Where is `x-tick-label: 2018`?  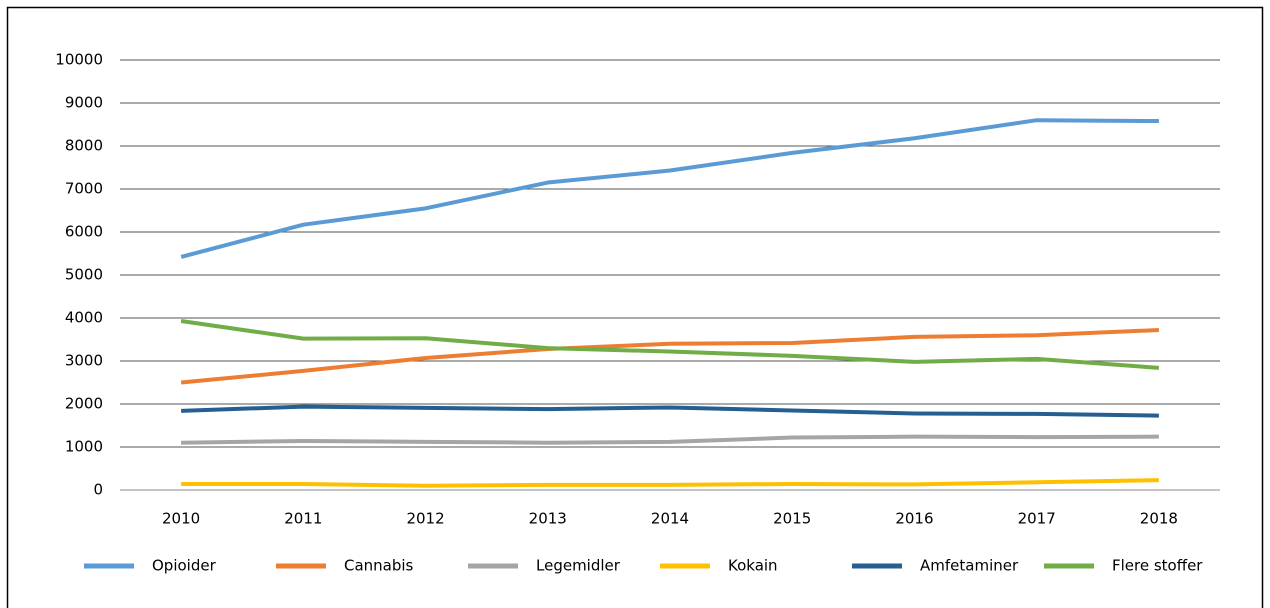 x-tick-label: 2018 is located at coordinates (1159, 519).